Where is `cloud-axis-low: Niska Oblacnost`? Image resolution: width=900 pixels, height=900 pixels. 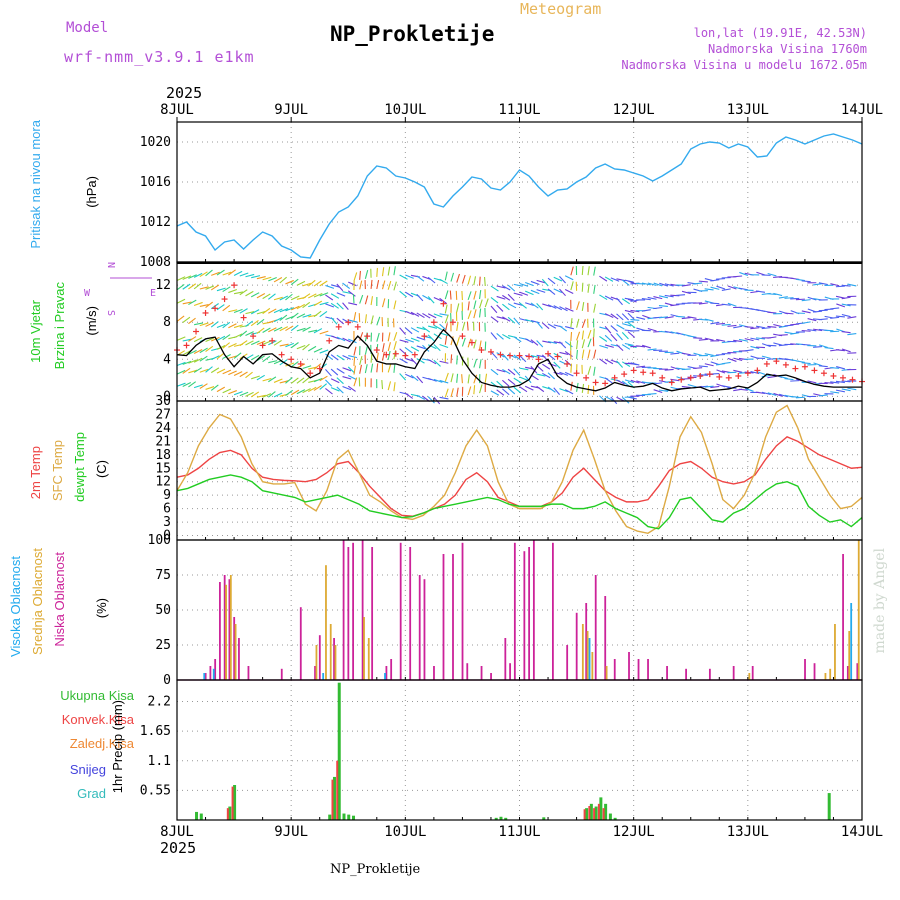
cloud-axis-low: Niska Oblacnost is located at coordinates (59, 599).